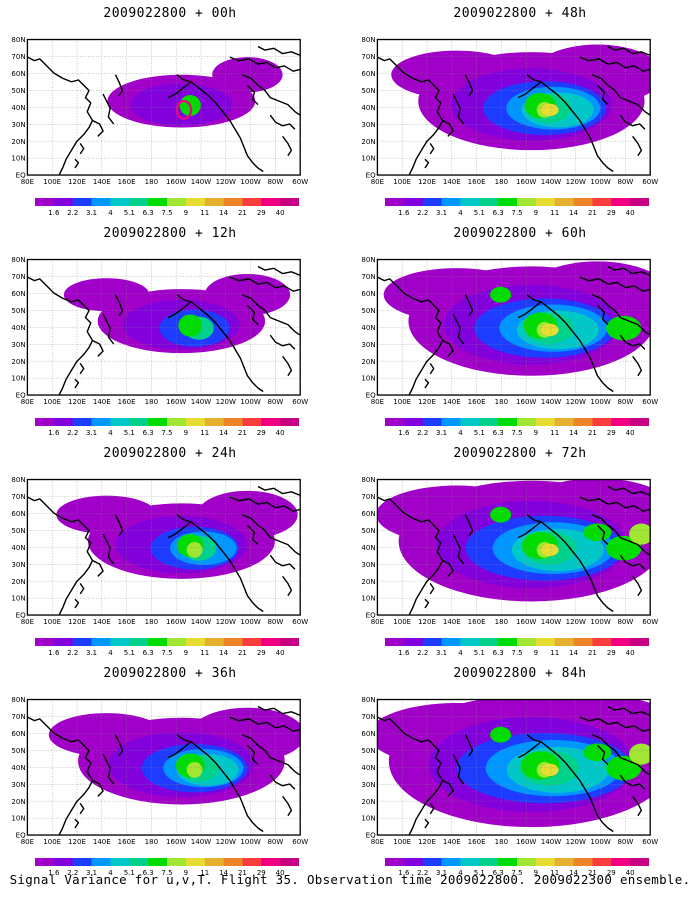  I want to click on colorbar-level-label: 1.6, so click(54, 872).